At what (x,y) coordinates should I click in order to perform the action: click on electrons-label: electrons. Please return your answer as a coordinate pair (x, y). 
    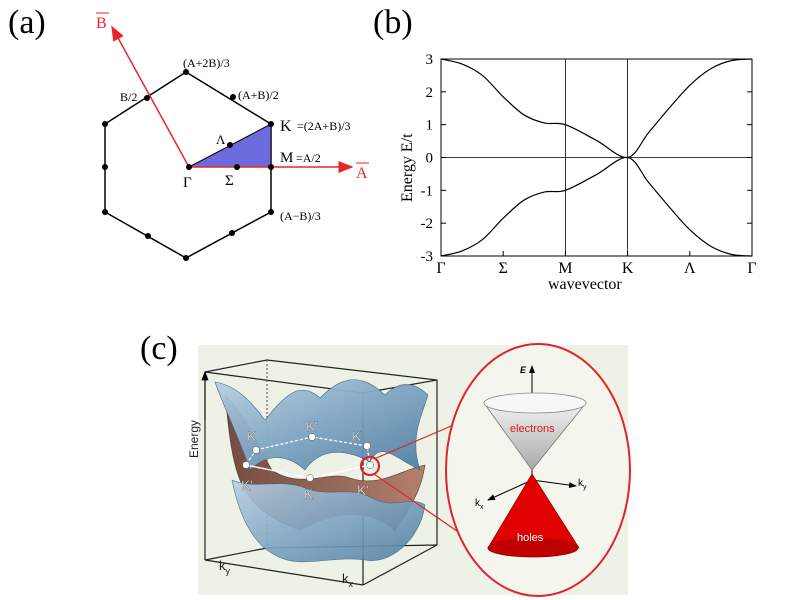
    Looking at the image, I should click on (532, 429).